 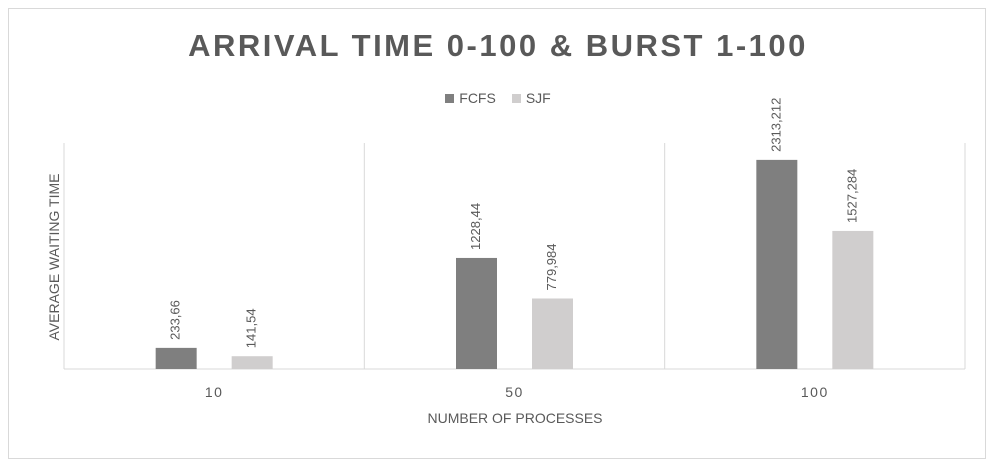 I want to click on chart-title: ARRIVAL TIME 0-100 & BURST 1-100, so click(x=498, y=45).